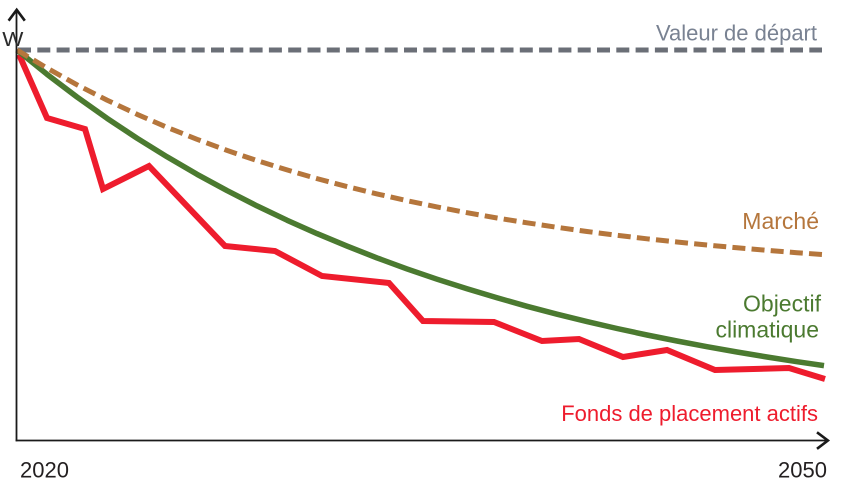 This screenshot has height=495, width=846. What do you see at coordinates (782, 304) in the screenshot?
I see `svg-text: Objectif` at bounding box center [782, 304].